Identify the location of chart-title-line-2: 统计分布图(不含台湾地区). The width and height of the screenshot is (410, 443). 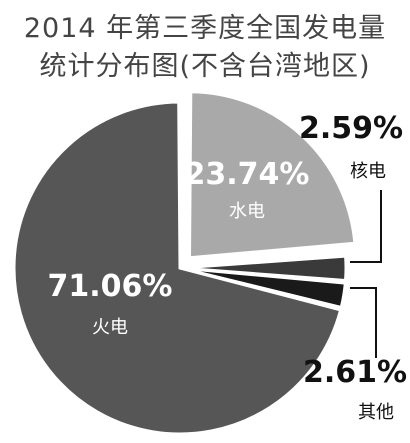
(205, 66).